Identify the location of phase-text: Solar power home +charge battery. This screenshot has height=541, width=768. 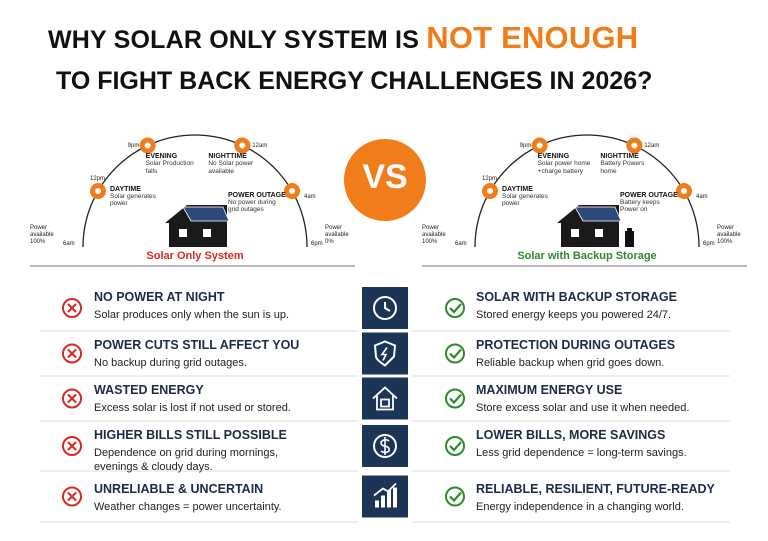
(564, 167).